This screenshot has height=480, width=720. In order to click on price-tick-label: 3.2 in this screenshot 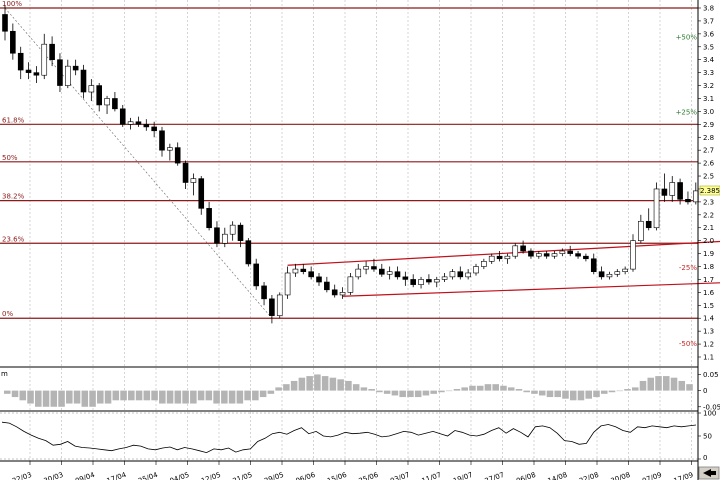, I will do `click(708, 86)`.